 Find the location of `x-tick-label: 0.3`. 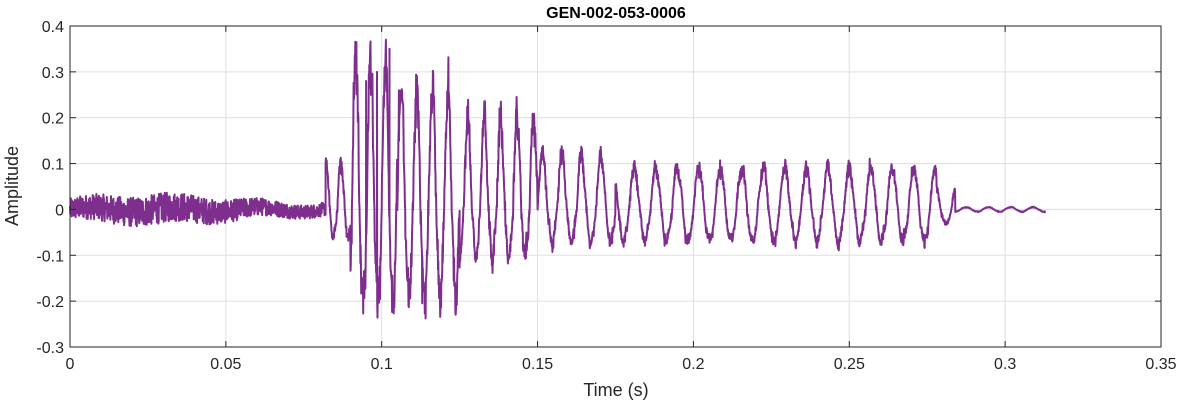

x-tick-label: 0.3 is located at coordinates (1005, 364).